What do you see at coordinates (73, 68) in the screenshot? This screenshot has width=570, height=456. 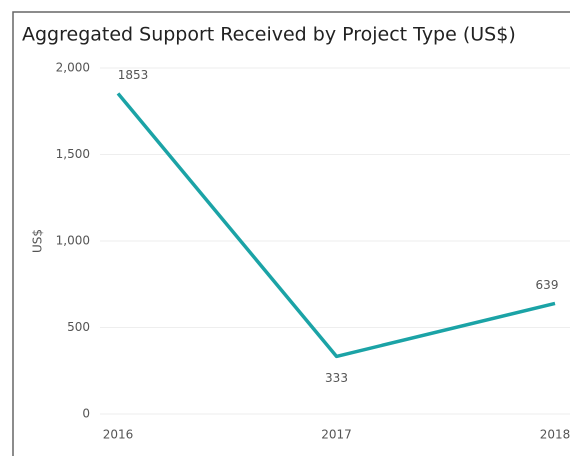 I see `y-tick-label: 2,000` at bounding box center [73, 68].